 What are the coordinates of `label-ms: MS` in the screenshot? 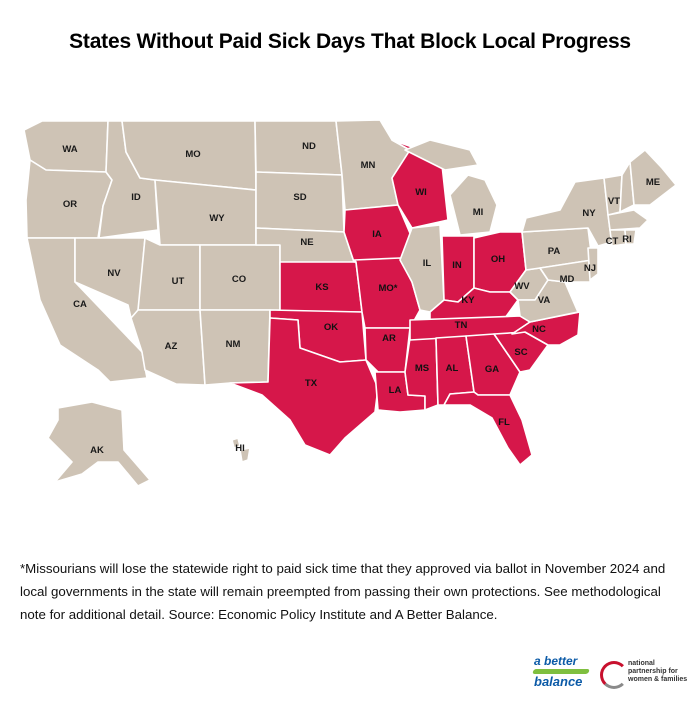 It's located at (422, 368).